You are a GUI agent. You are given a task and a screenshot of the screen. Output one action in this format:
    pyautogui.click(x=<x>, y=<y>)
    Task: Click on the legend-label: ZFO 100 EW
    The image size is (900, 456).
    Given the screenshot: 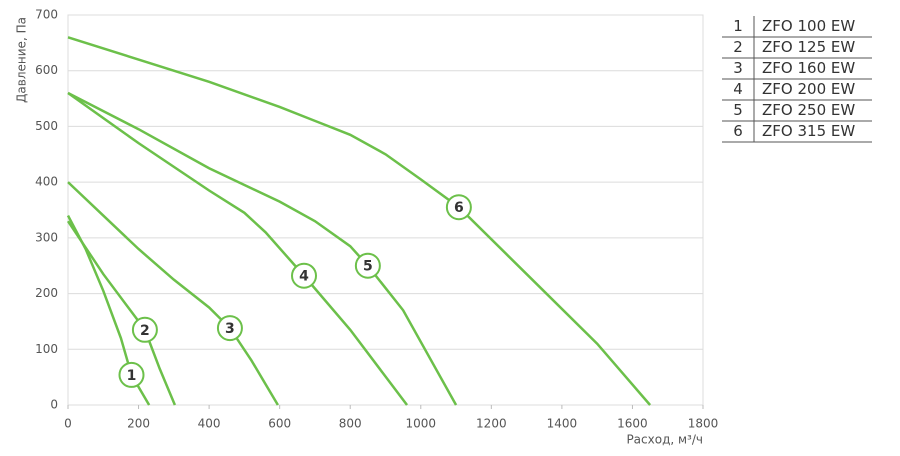 What is the action you would take?
    pyautogui.click(x=808, y=26)
    